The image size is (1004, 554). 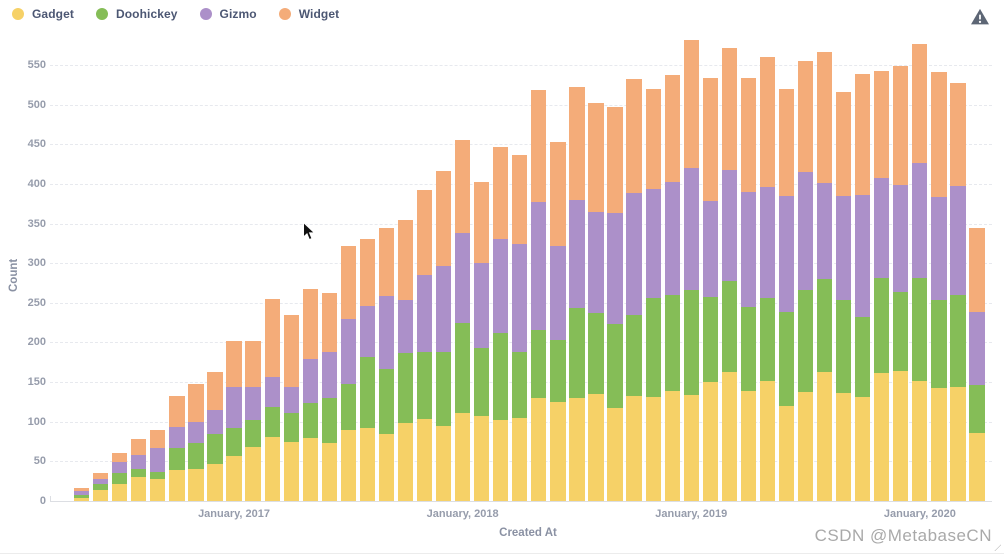 What do you see at coordinates (980, 17) in the screenshot?
I see `warning-icon` at bounding box center [980, 17].